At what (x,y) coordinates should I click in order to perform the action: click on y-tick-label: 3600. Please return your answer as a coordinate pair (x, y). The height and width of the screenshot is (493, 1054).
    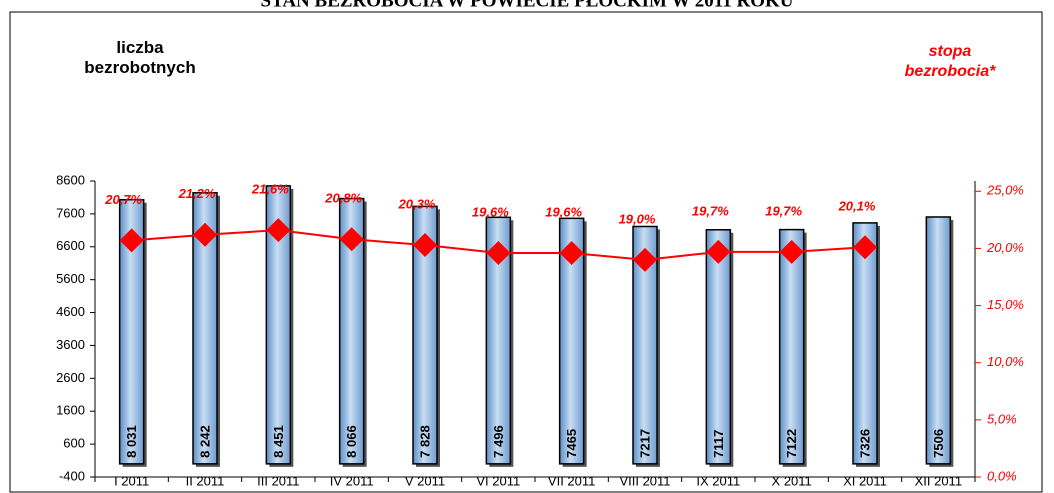
    Looking at the image, I should click on (70, 344).